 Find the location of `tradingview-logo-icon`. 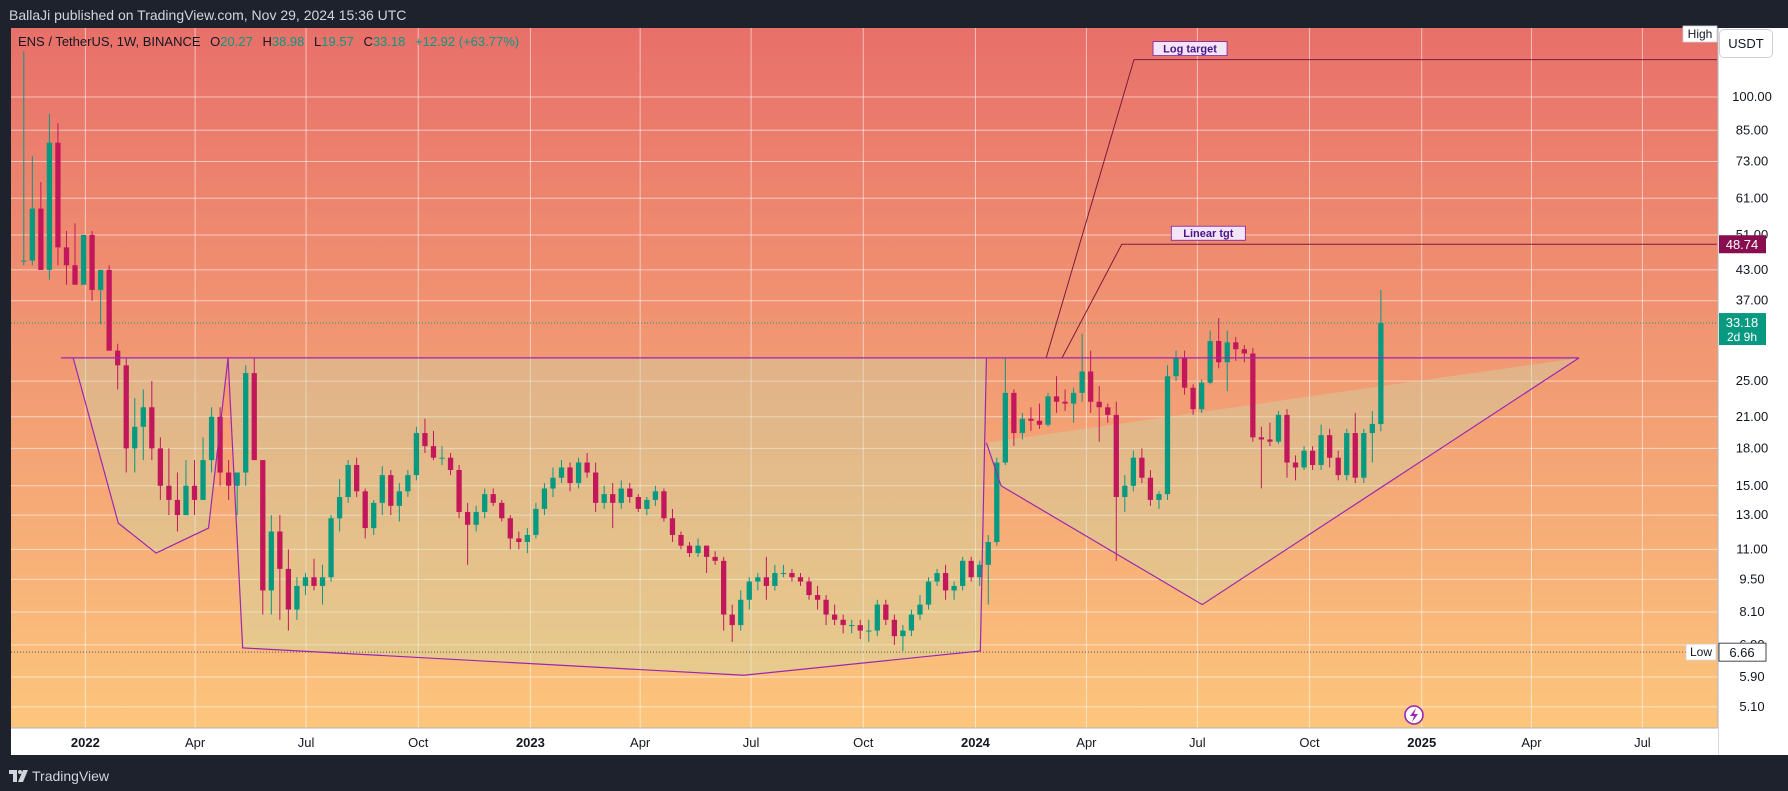

tradingview-logo-icon is located at coordinates (19, 776).